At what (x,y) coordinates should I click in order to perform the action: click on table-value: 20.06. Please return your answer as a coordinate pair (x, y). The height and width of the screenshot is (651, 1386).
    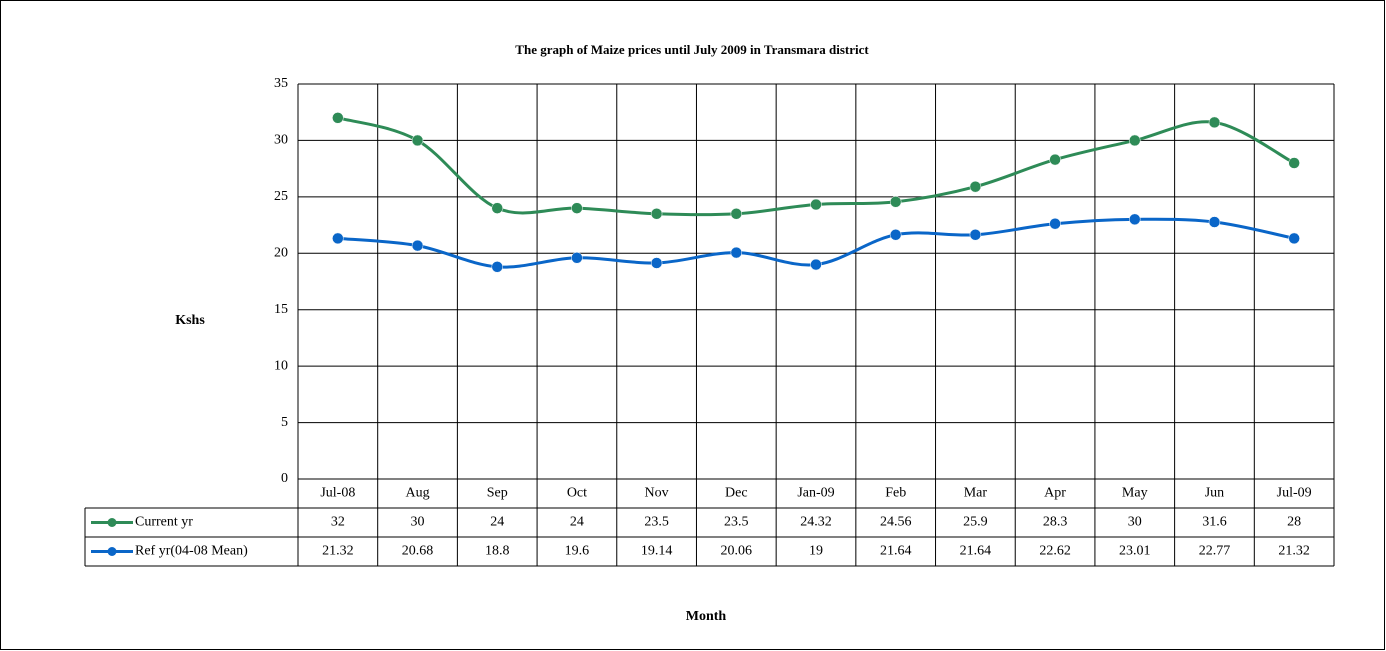
    Looking at the image, I should click on (737, 551).